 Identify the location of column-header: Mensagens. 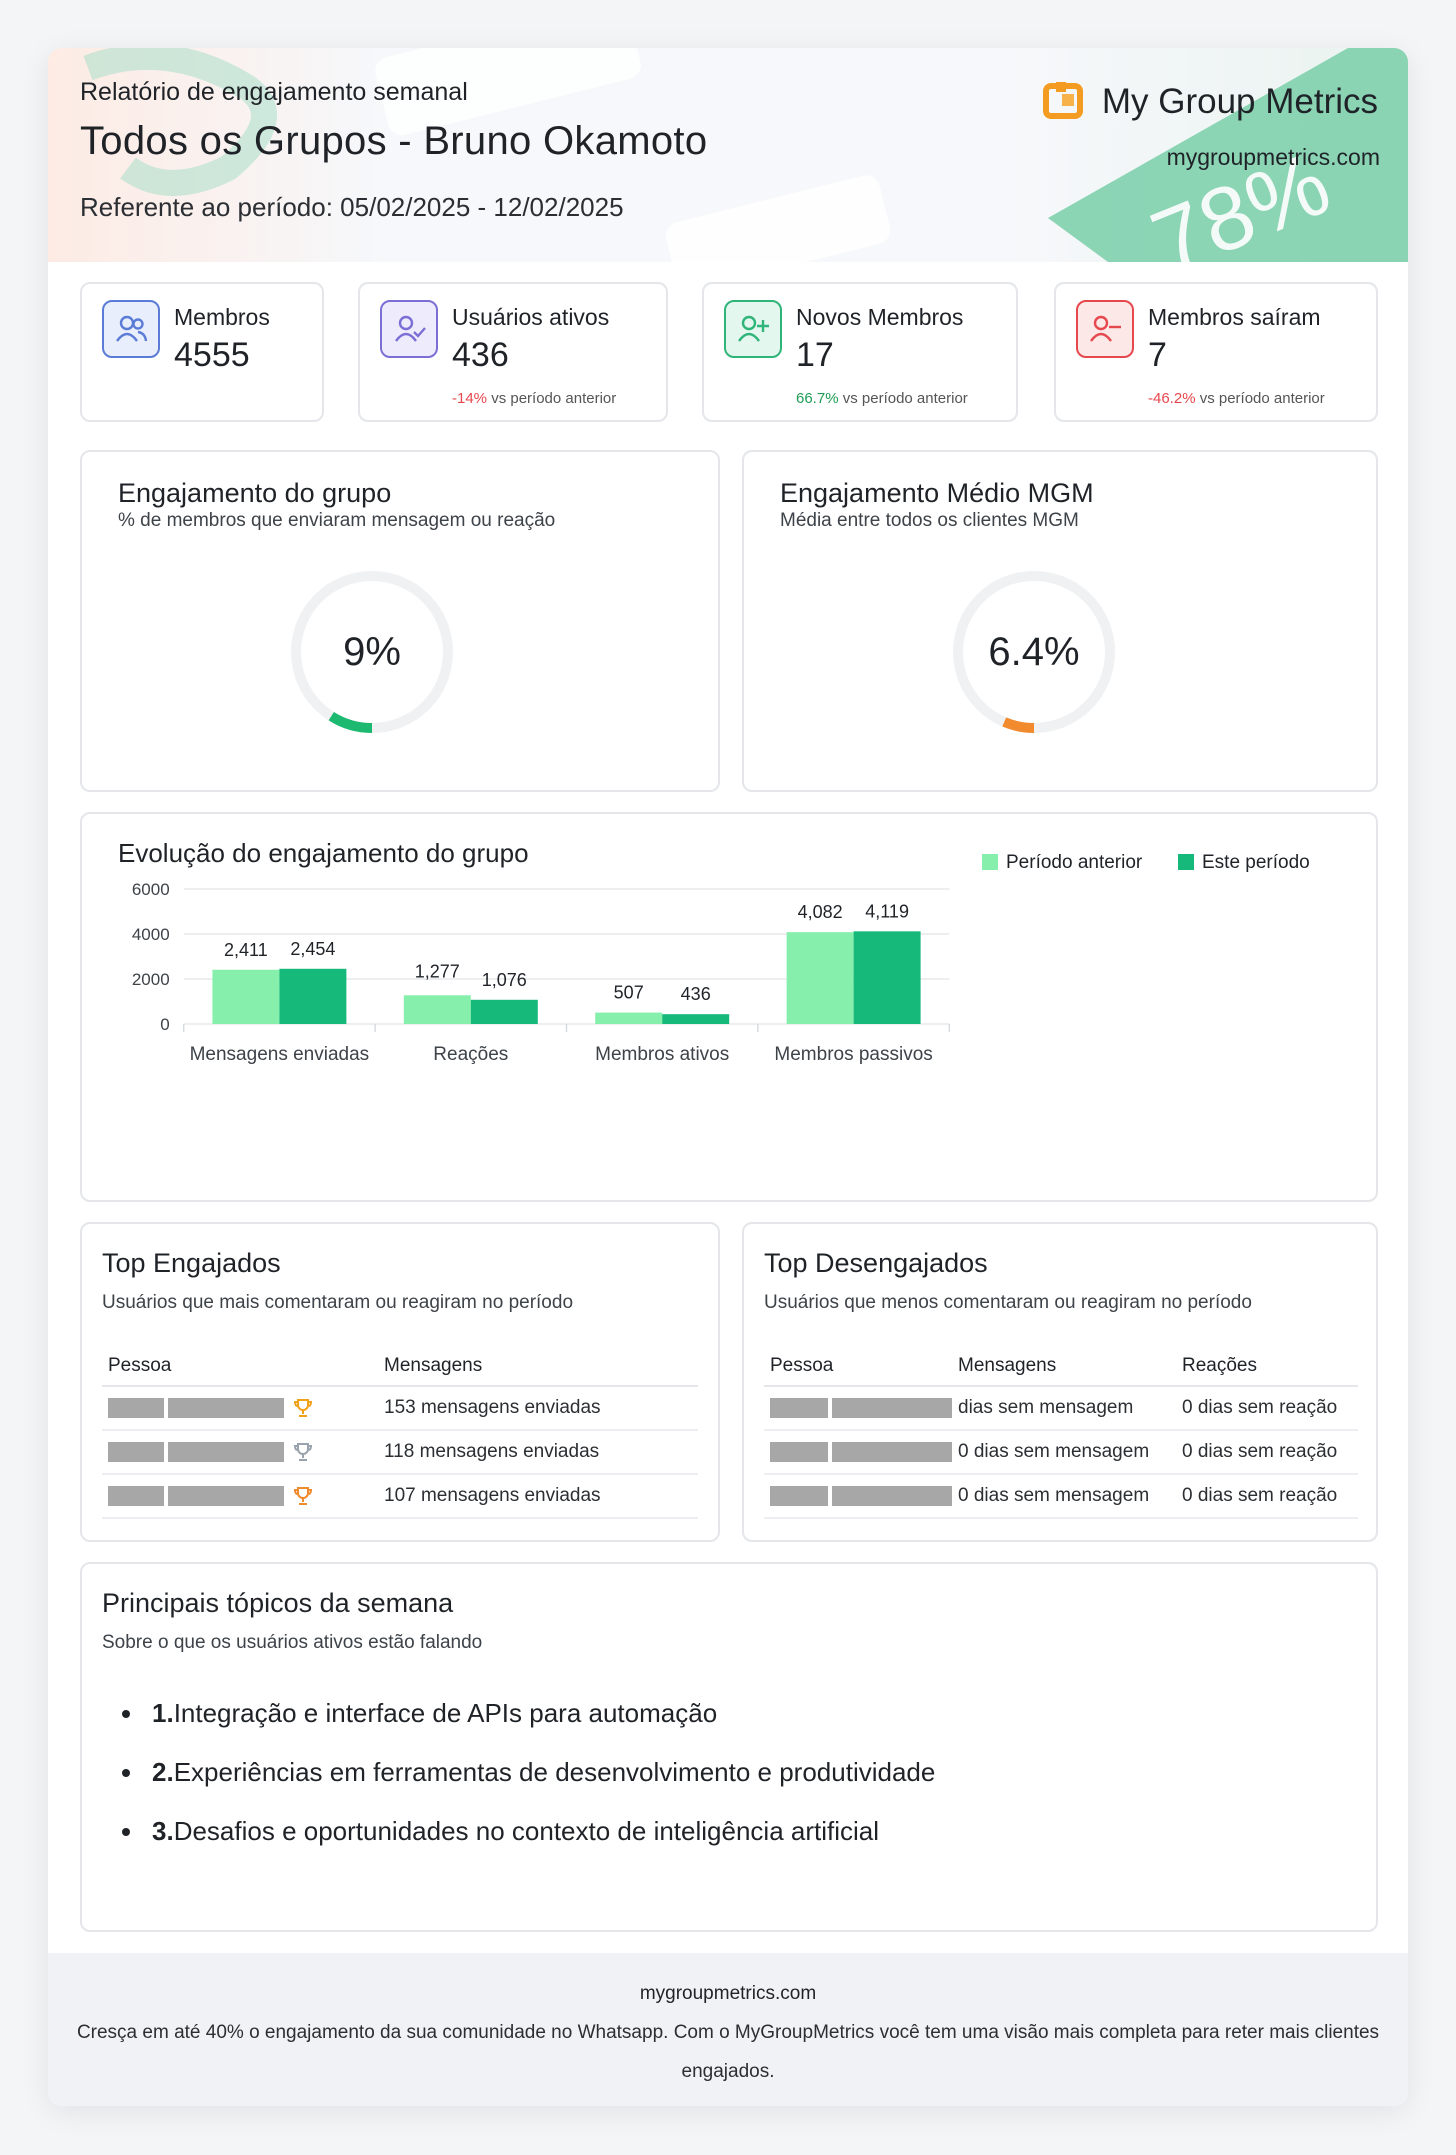
(1064, 1366).